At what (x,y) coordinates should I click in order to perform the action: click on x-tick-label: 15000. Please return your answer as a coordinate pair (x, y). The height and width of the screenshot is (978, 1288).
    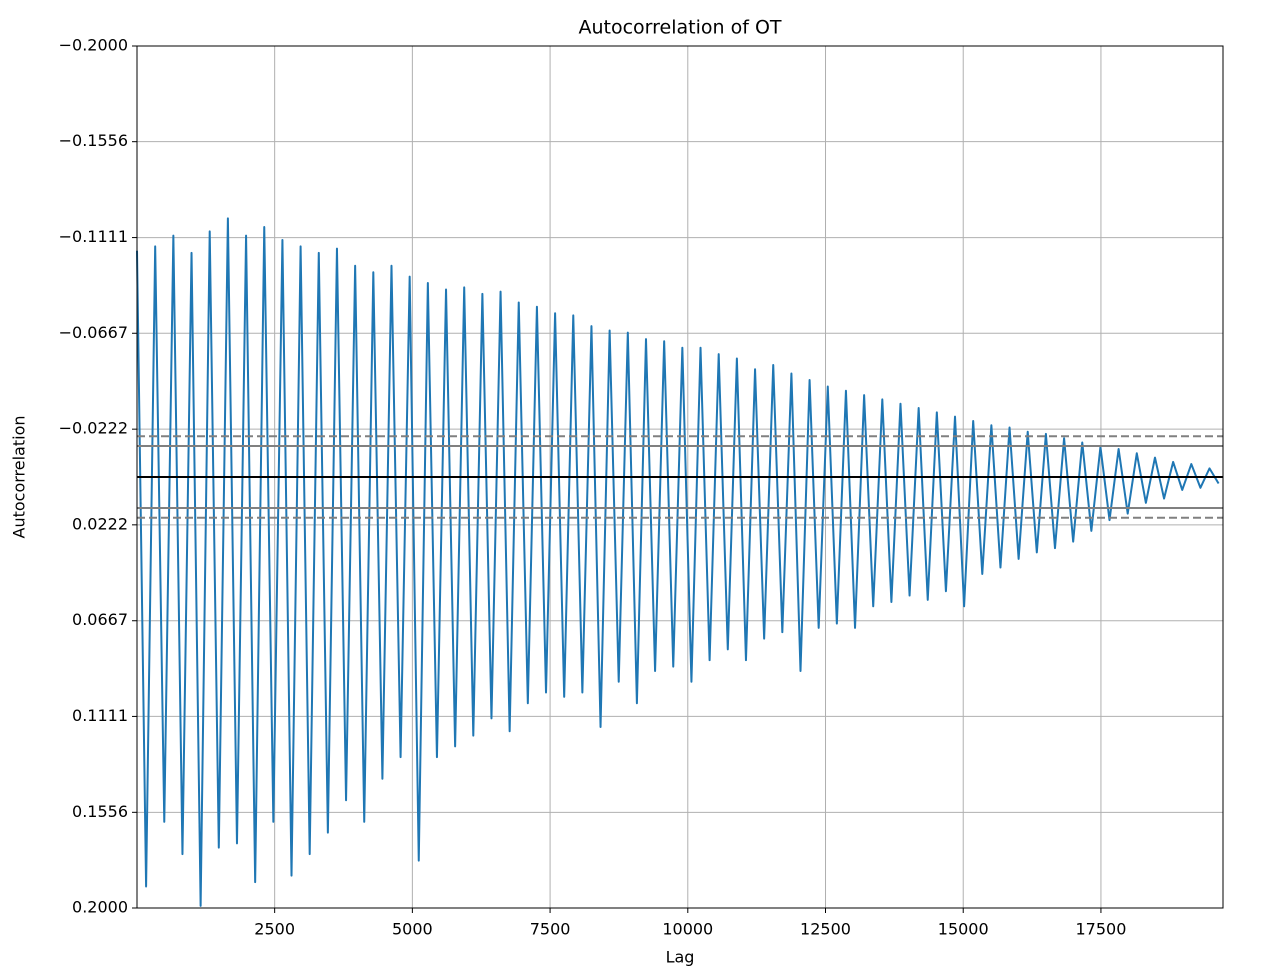
    Looking at the image, I should click on (963, 929).